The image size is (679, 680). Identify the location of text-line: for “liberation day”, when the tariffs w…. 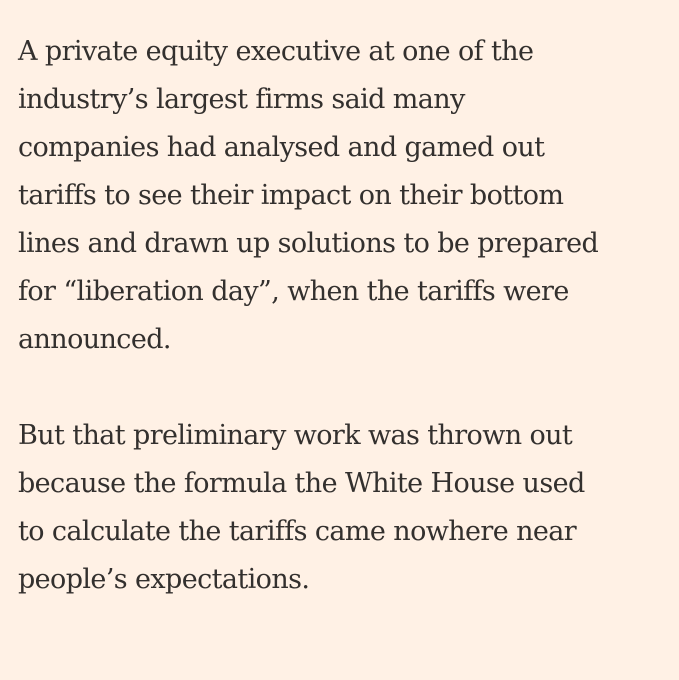
(293, 291).